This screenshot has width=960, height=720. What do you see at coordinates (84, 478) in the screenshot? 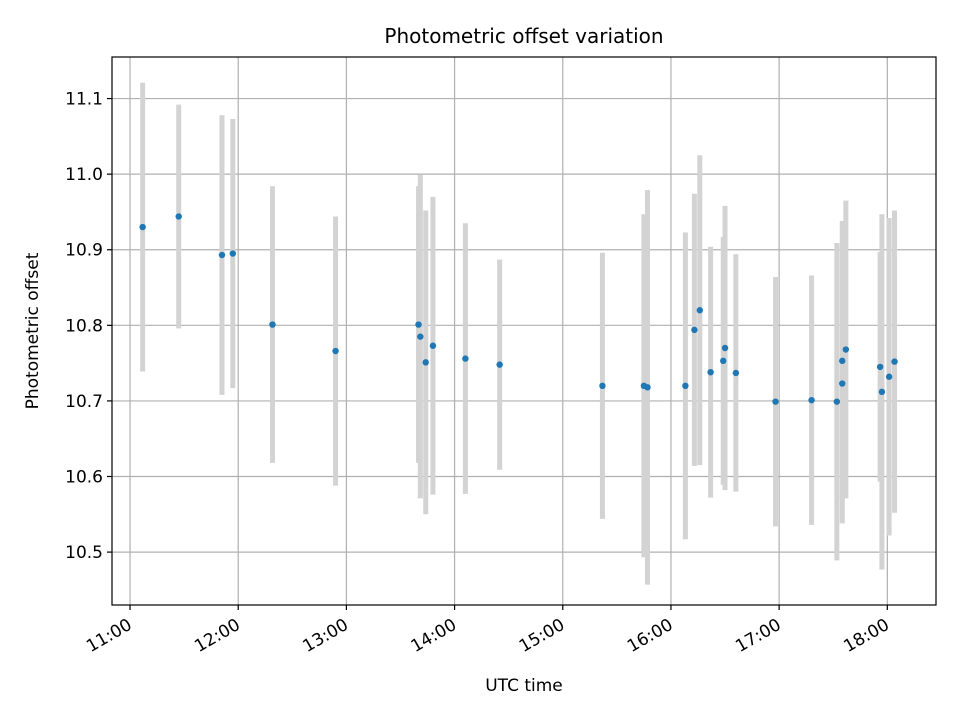
I see `y-tick-label: 10.6` at bounding box center [84, 478].